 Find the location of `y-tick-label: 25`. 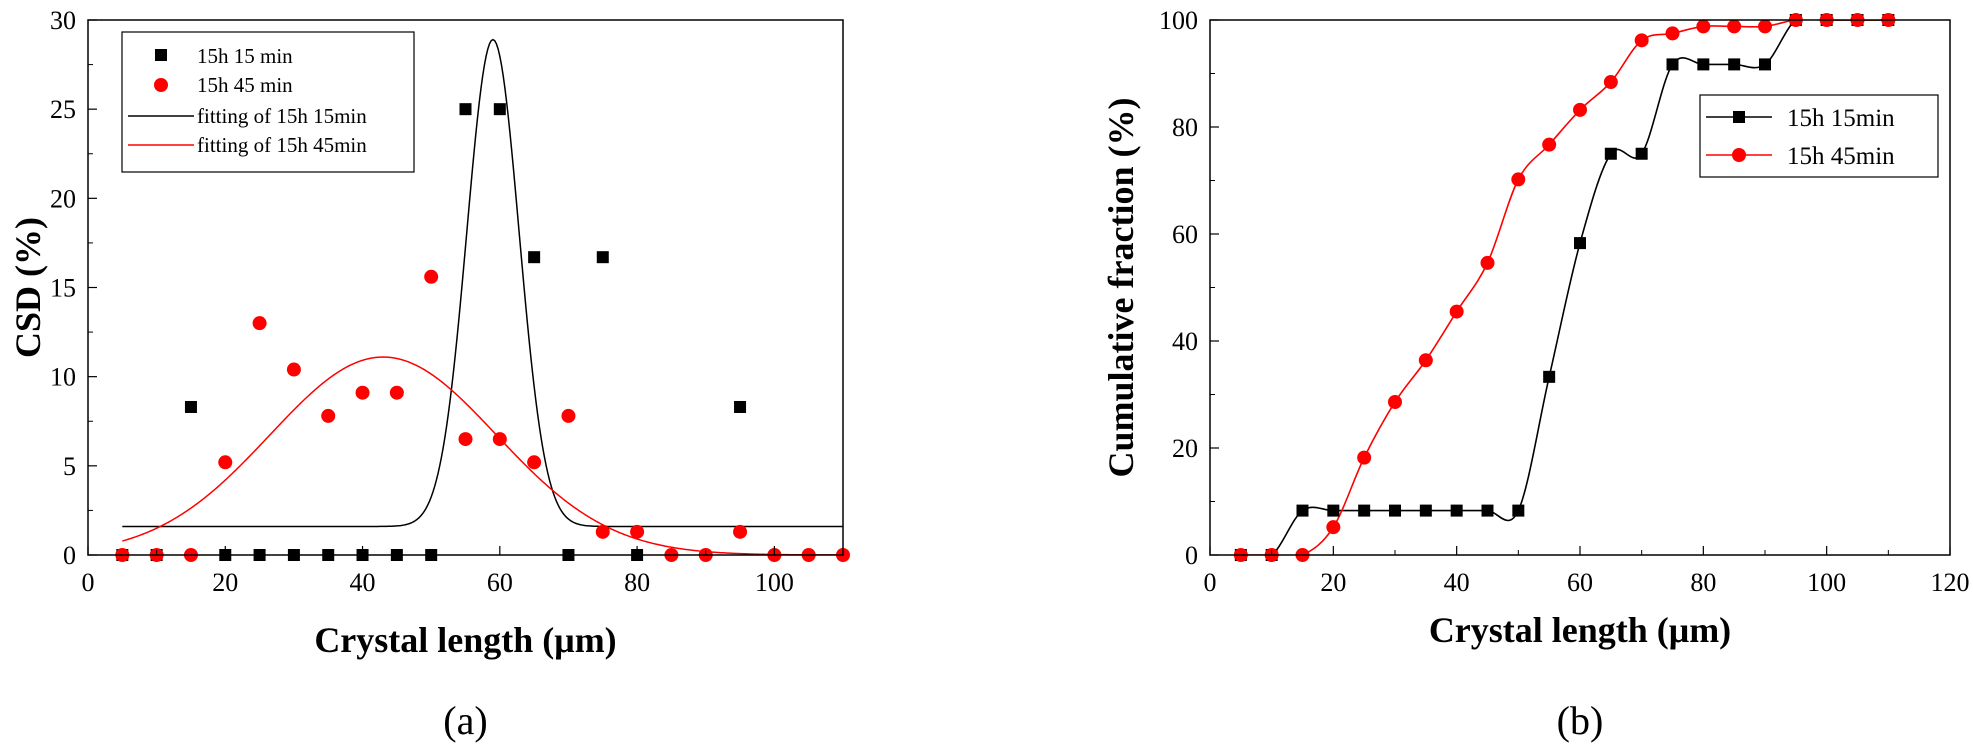

y-tick-label: 25 is located at coordinates (63, 109).